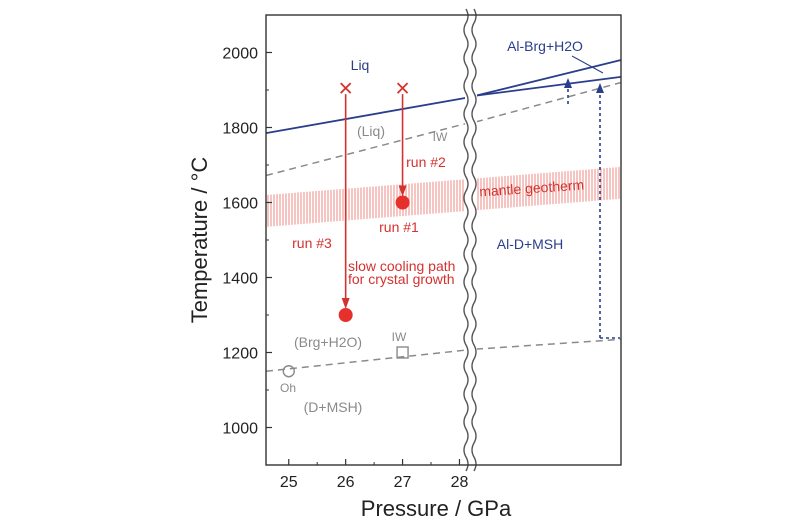  I want to click on mantle-geotherm-band, so click(443, 197).